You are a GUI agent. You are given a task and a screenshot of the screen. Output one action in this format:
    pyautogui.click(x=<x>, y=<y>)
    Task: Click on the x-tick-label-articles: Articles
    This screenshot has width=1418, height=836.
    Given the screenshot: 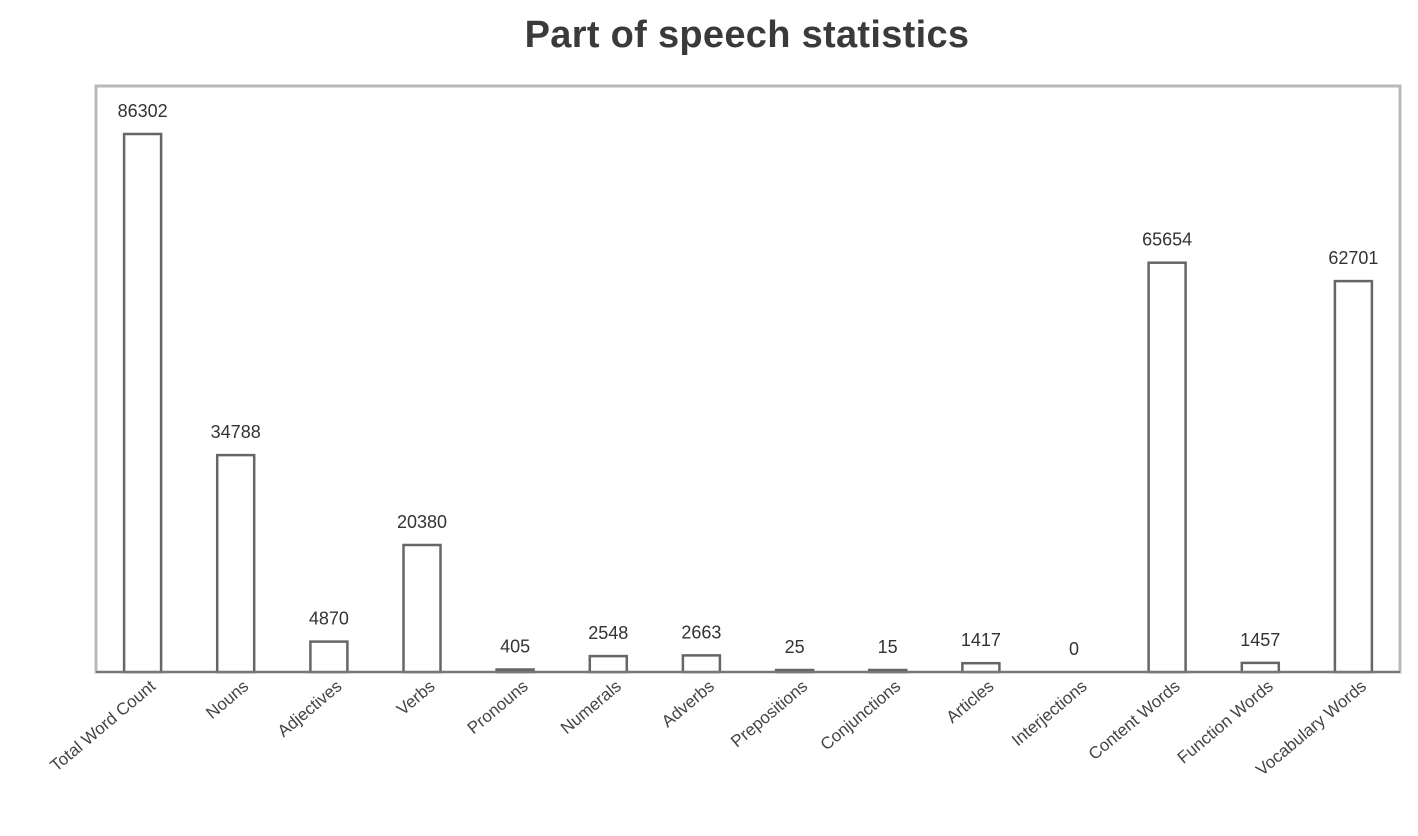 What is the action you would take?
    pyautogui.click(x=970, y=702)
    